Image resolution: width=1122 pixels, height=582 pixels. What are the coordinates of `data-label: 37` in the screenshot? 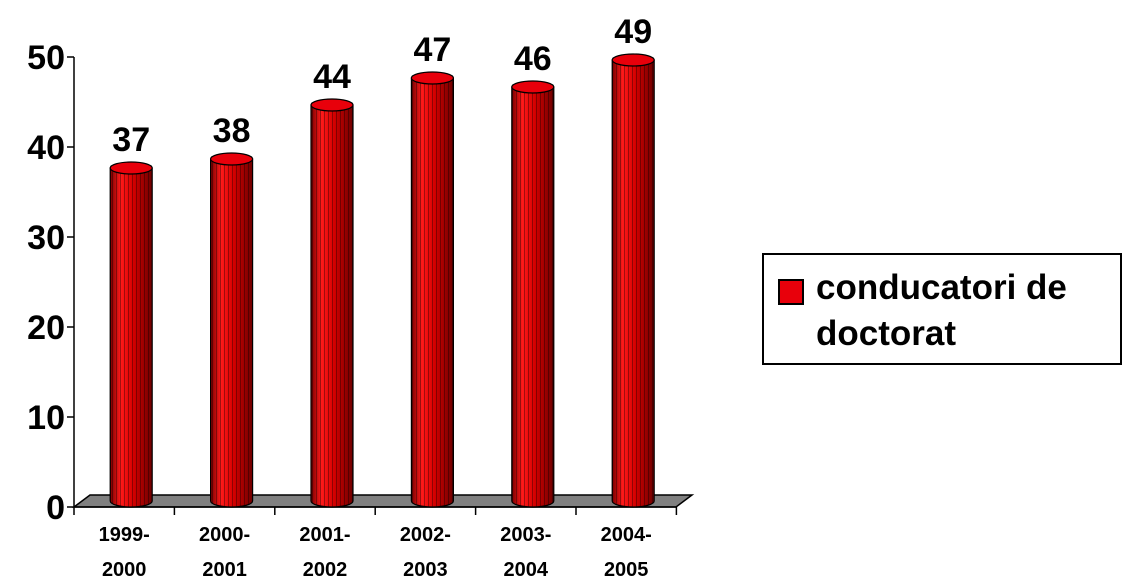 It's located at (131, 140).